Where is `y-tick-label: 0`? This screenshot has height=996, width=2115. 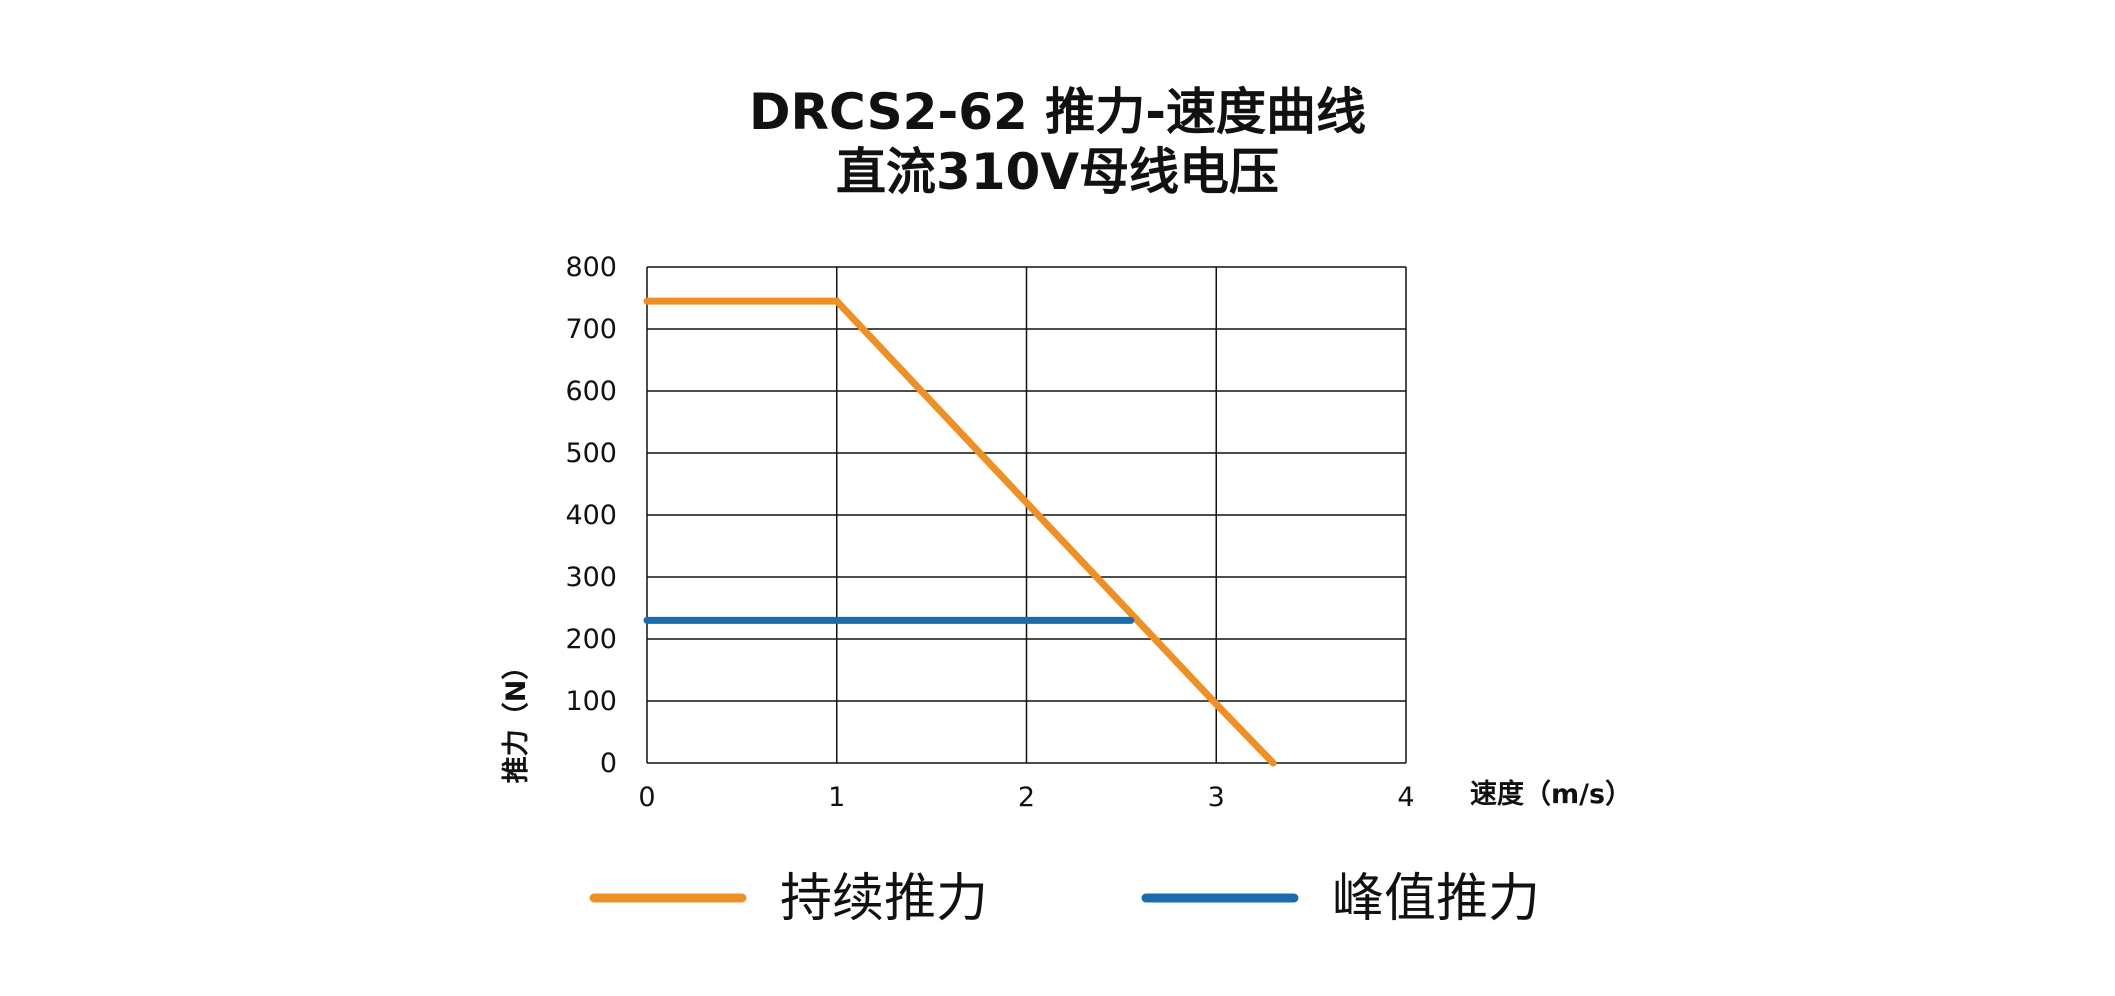
y-tick-label: 0 is located at coordinates (608, 763).